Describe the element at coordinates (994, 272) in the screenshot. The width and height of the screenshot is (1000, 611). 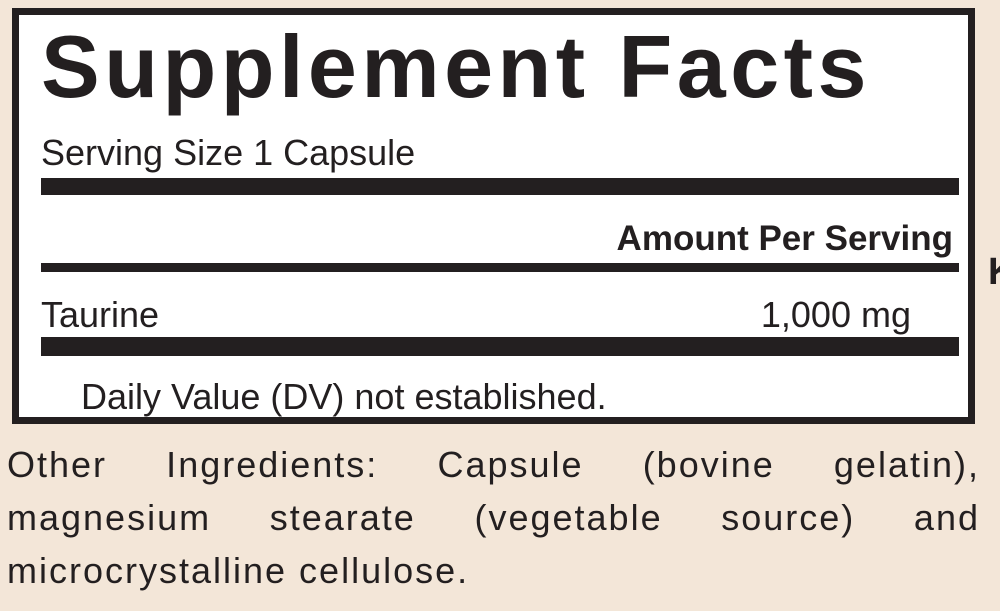
I see `cropped-edge-text: K` at that location.